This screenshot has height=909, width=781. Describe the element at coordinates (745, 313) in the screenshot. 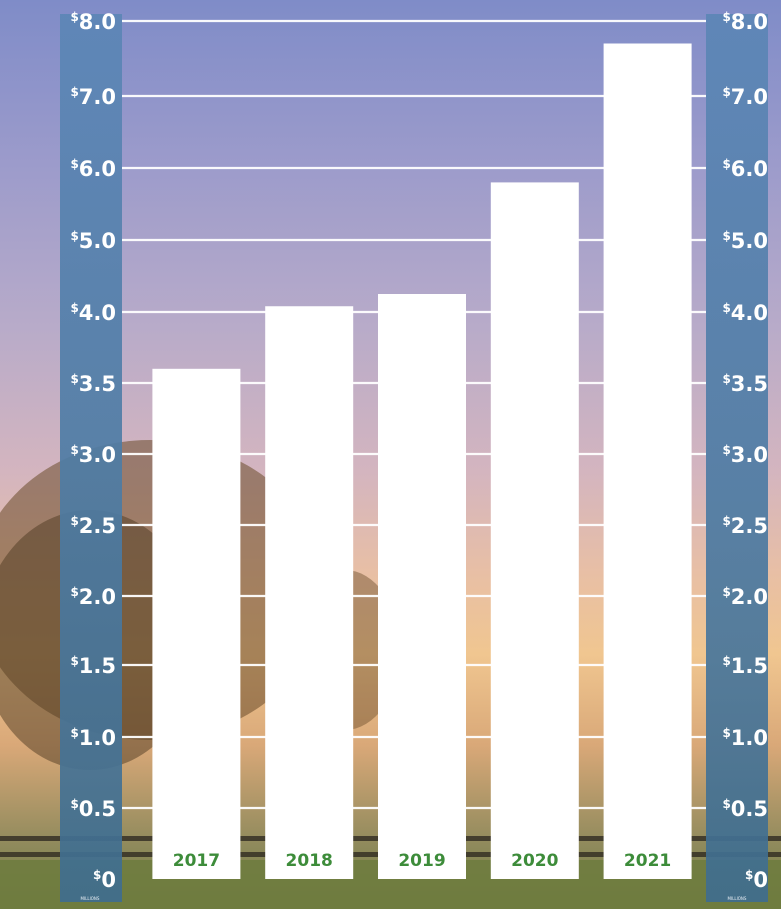

I see `right-tick-label: $4.0` at that location.